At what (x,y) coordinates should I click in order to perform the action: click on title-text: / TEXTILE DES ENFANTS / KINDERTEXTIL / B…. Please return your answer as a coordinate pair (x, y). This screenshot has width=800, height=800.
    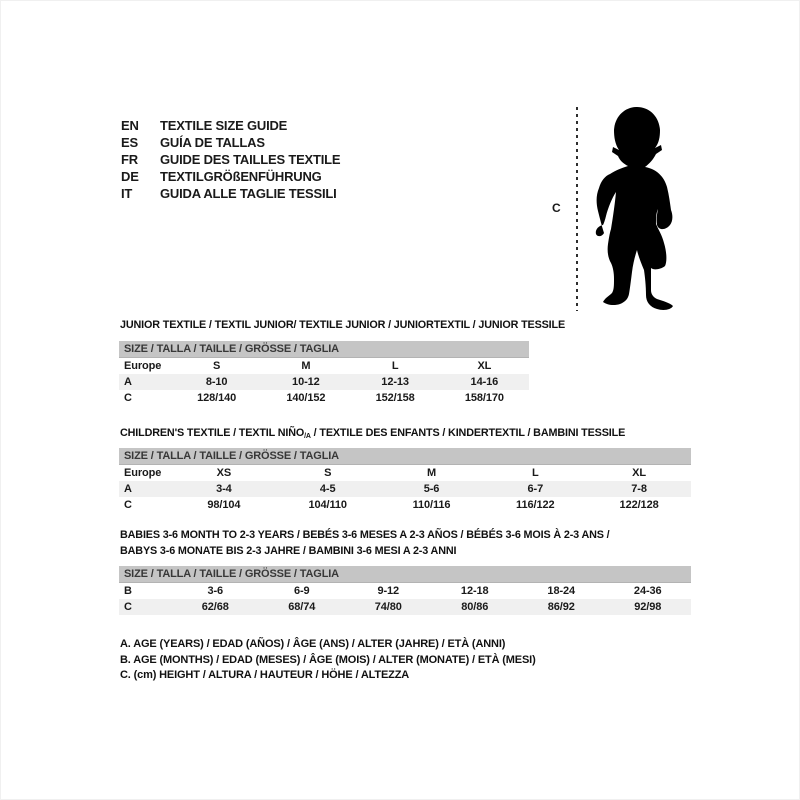
    Looking at the image, I should click on (468, 433).